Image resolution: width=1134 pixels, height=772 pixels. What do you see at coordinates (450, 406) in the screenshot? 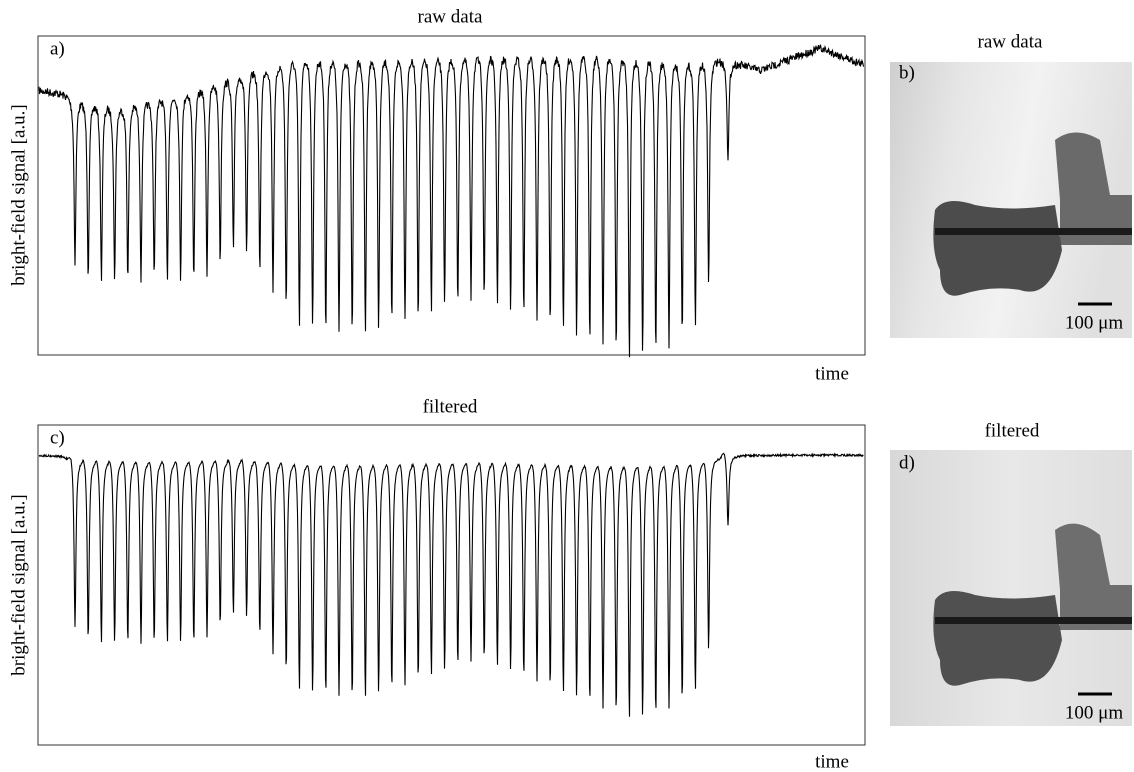
I see `panel-title: filtered` at bounding box center [450, 406].